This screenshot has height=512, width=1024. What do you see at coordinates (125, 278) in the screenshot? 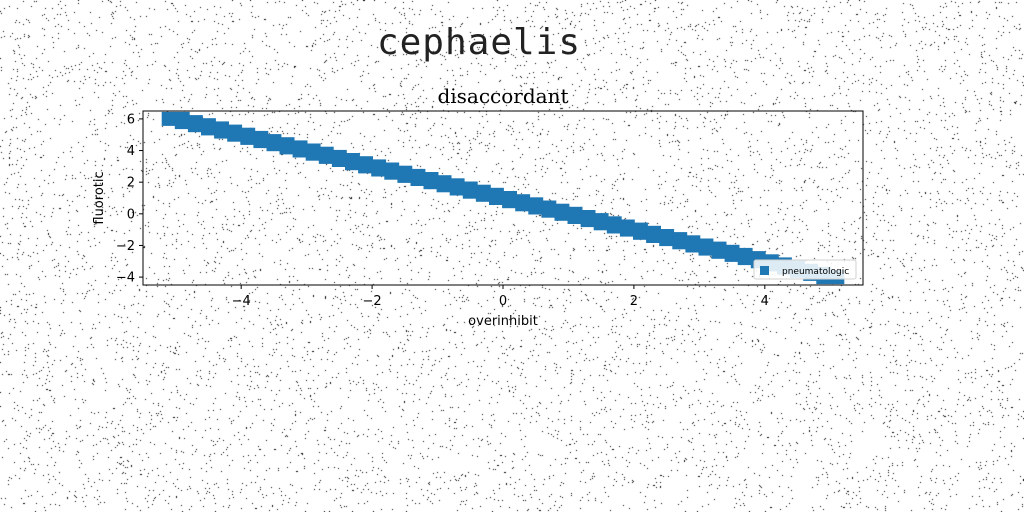
I see `y-tick-label: −4` at bounding box center [125, 278].